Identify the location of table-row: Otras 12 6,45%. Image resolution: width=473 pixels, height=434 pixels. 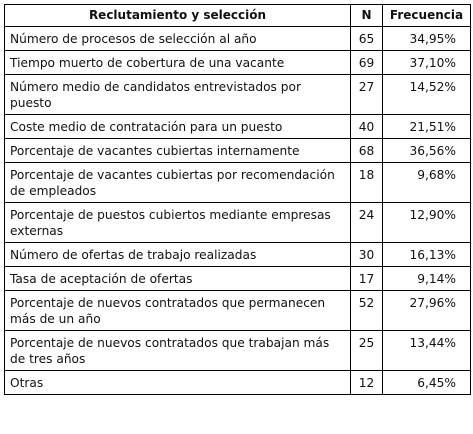
(237, 382).